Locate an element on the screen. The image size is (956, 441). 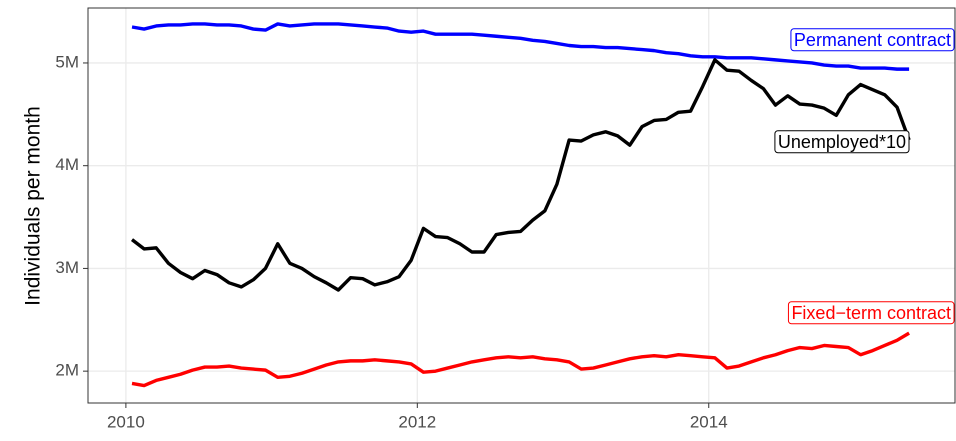
x-tick-label: 2010 is located at coordinates (126, 421).